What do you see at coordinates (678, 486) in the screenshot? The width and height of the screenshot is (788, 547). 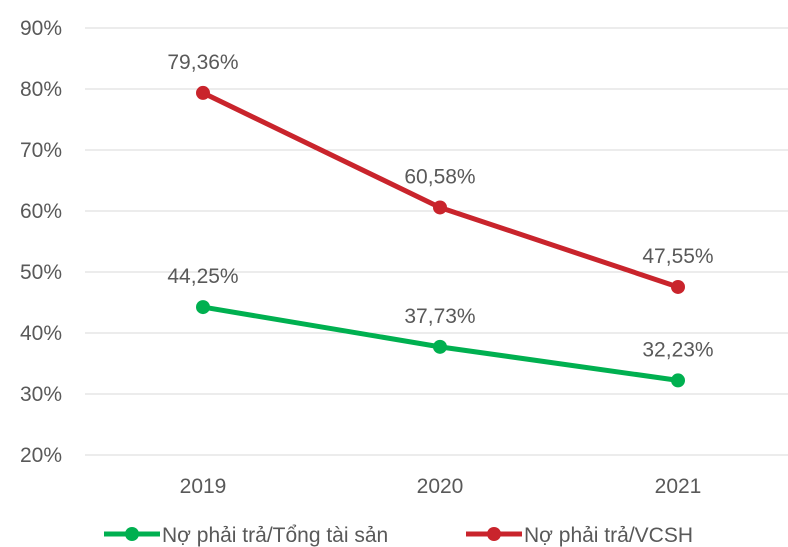 I see `x-tick-label: 2021` at bounding box center [678, 486].